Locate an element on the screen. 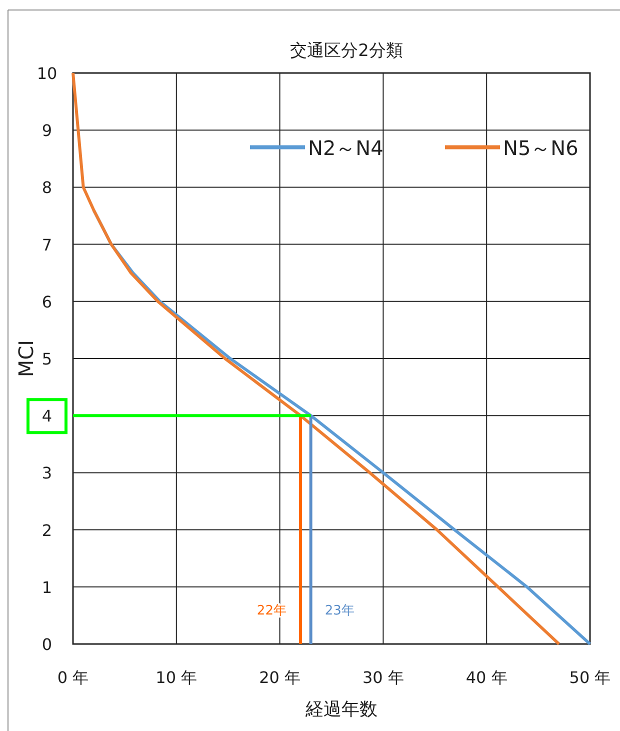  y-tick-label: 7 is located at coordinates (47, 244).